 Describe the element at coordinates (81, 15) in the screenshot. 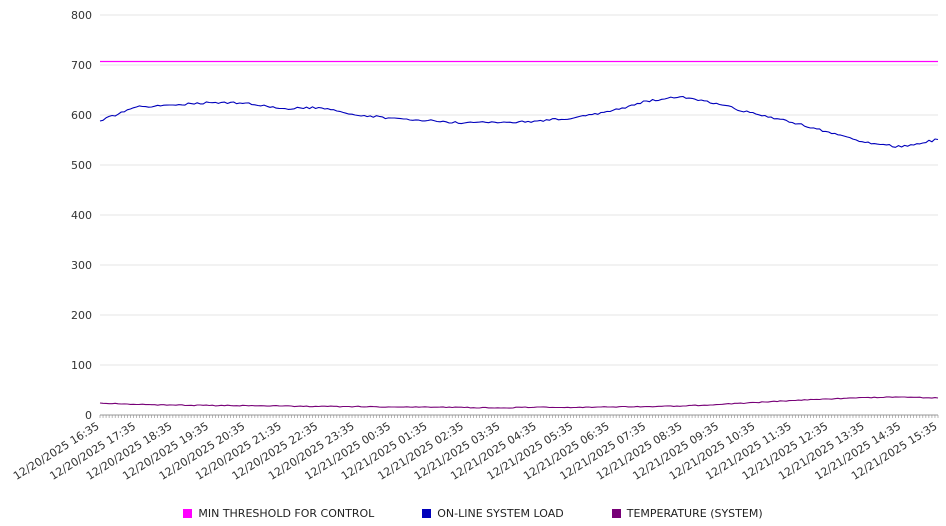

I see `svg-text: 800` at that location.